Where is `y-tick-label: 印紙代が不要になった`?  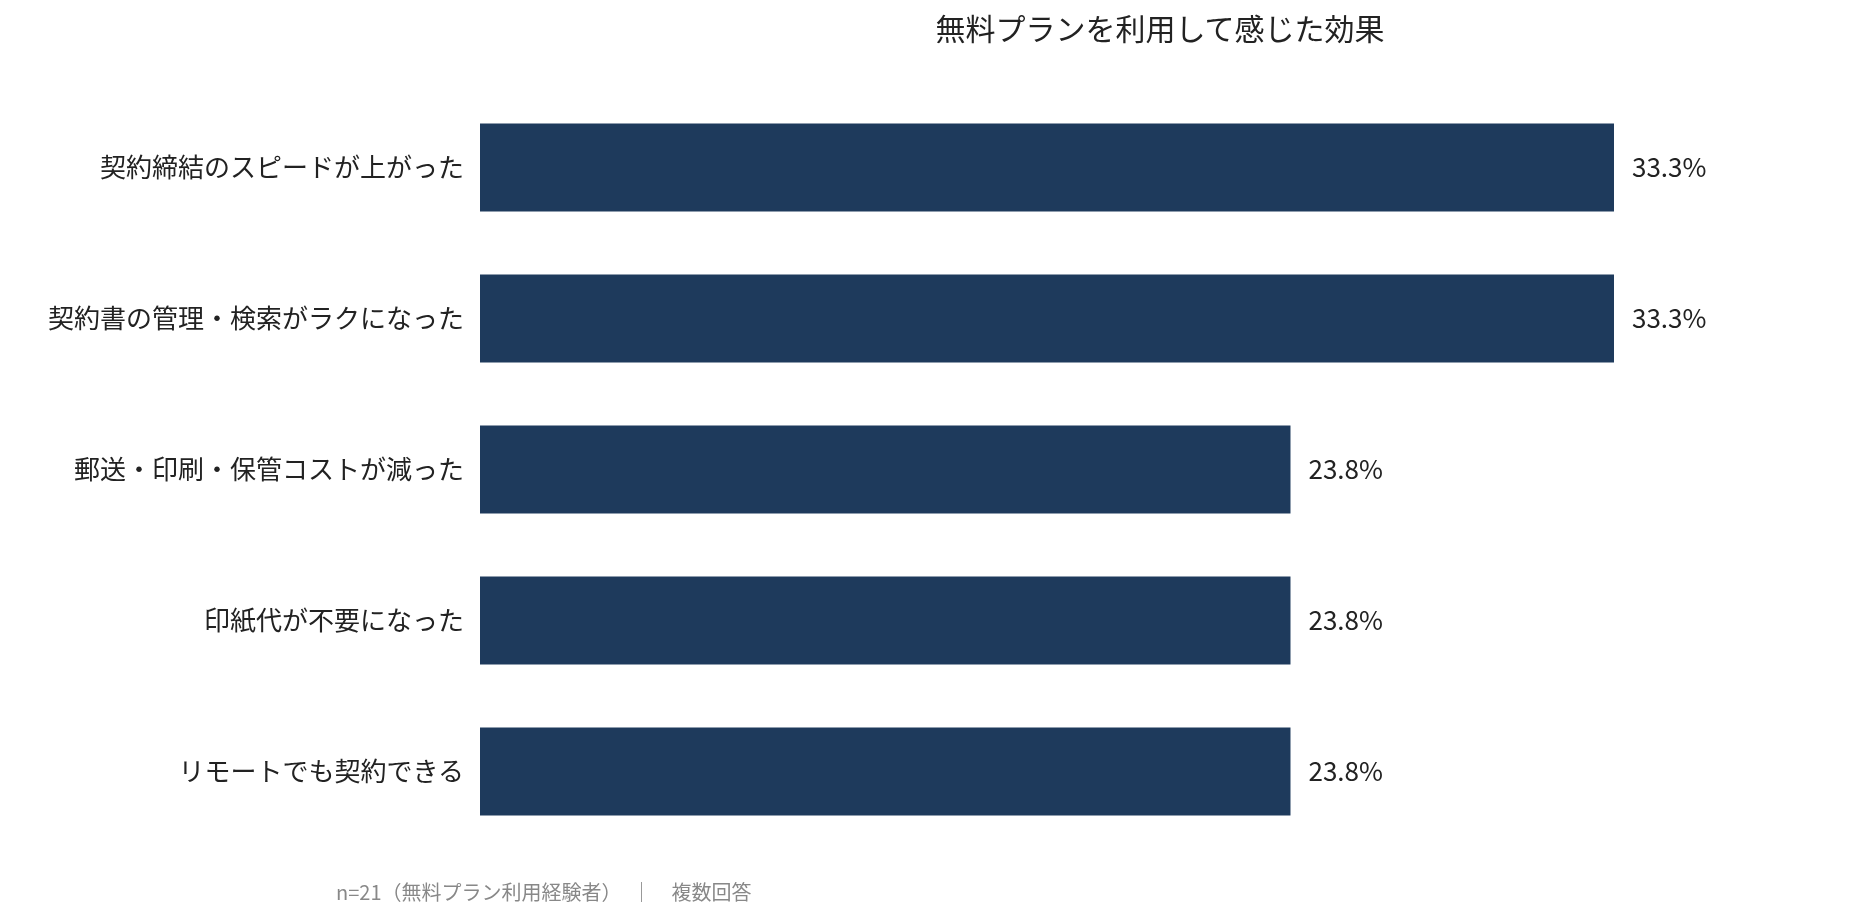 y-tick-label: 印紙代が不要になった is located at coordinates (333, 618).